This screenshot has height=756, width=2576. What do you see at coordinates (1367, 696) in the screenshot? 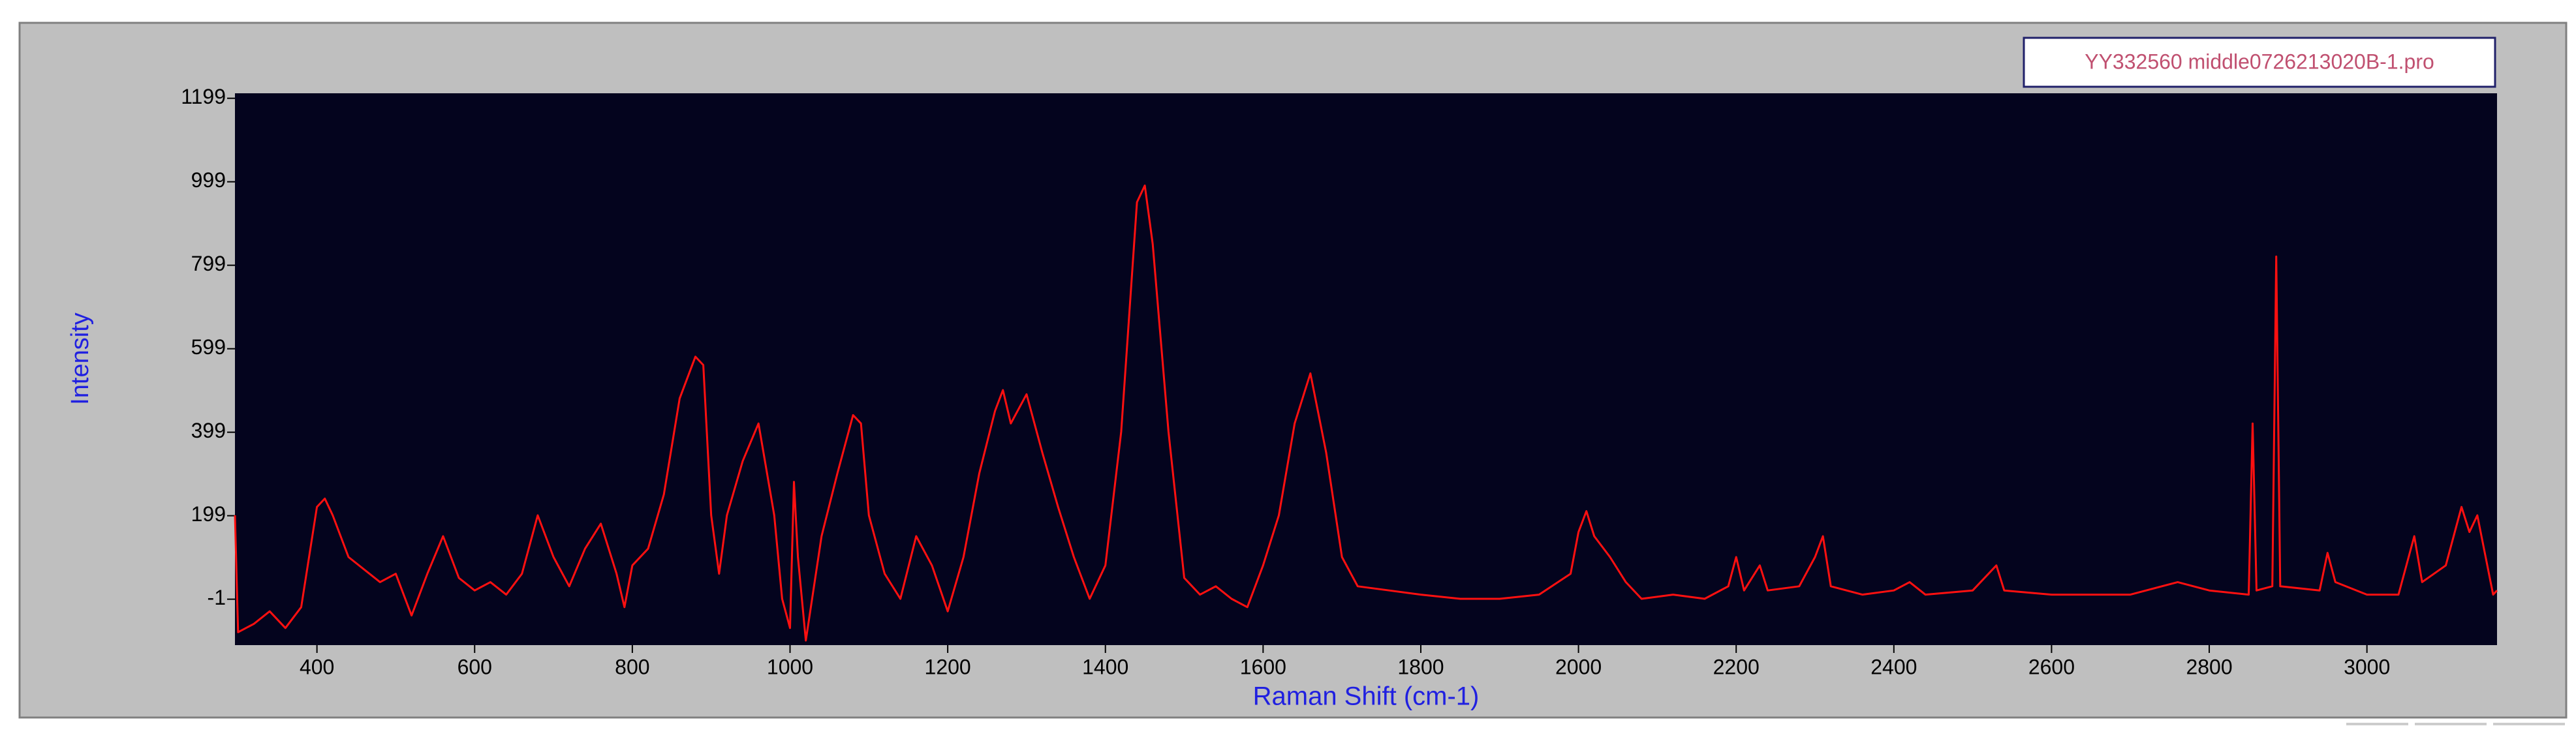
I see `x-axis-label: Raman Shift (cm-1)` at bounding box center [1367, 696].